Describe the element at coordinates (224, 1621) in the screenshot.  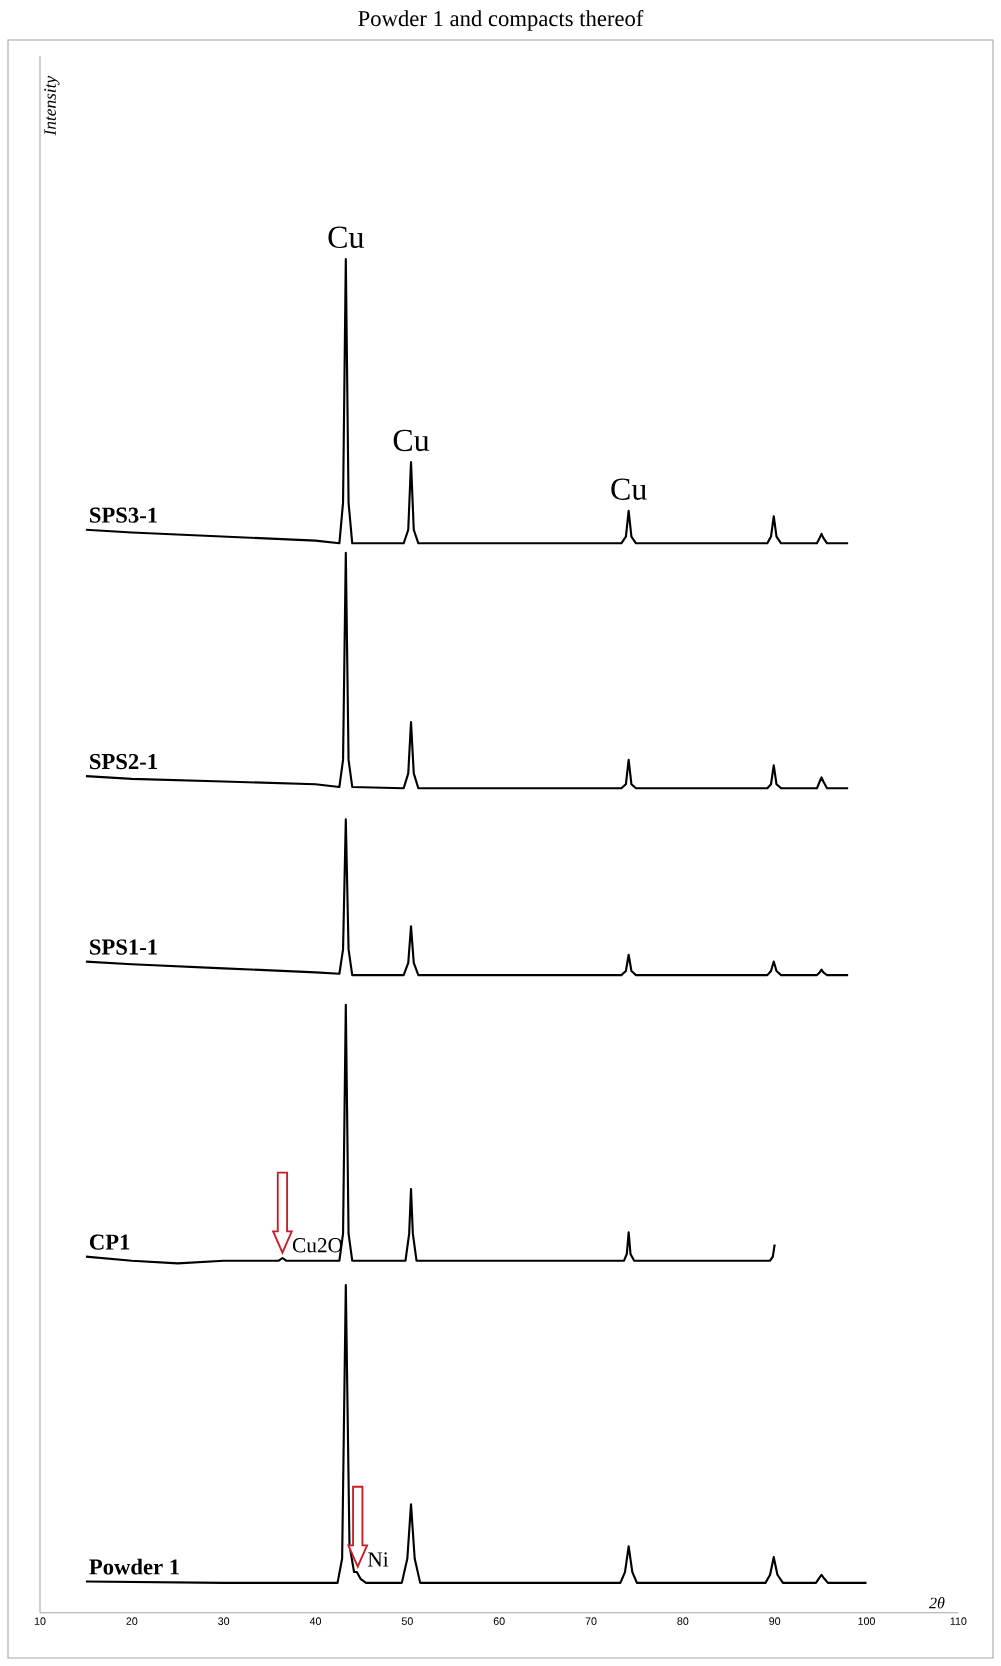
I see `x-tick-label: 30` at that location.